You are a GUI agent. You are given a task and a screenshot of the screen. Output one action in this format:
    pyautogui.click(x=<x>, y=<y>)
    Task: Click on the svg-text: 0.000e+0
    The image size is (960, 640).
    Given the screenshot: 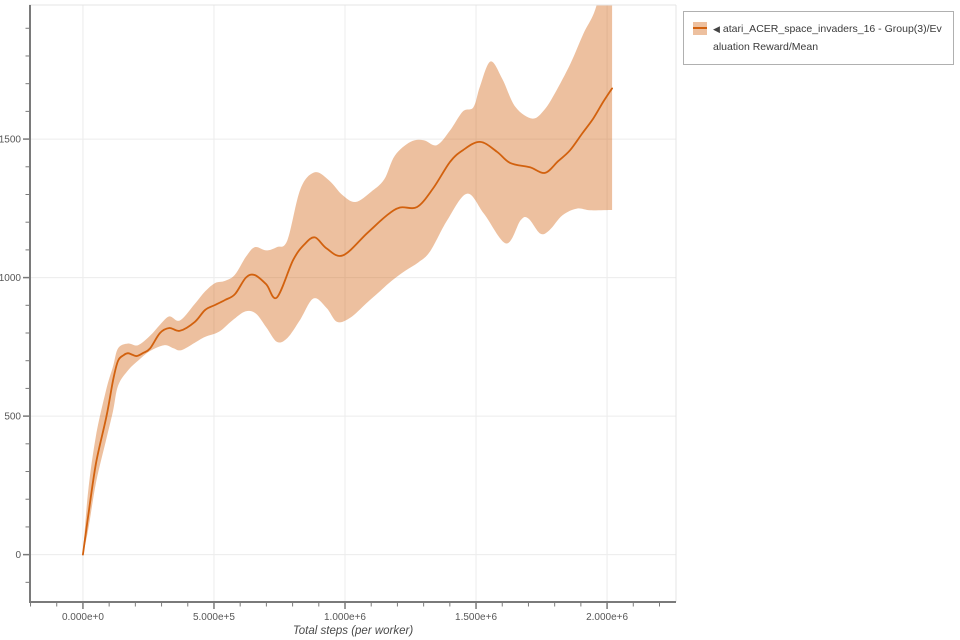 What is the action you would take?
    pyautogui.click(x=83, y=617)
    